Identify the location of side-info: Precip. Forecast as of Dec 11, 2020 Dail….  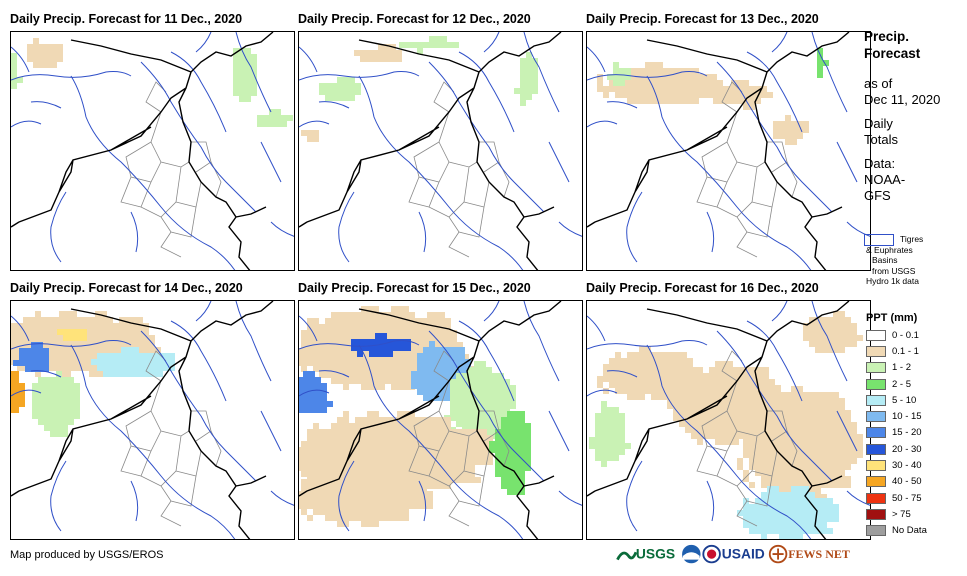
(914, 116).